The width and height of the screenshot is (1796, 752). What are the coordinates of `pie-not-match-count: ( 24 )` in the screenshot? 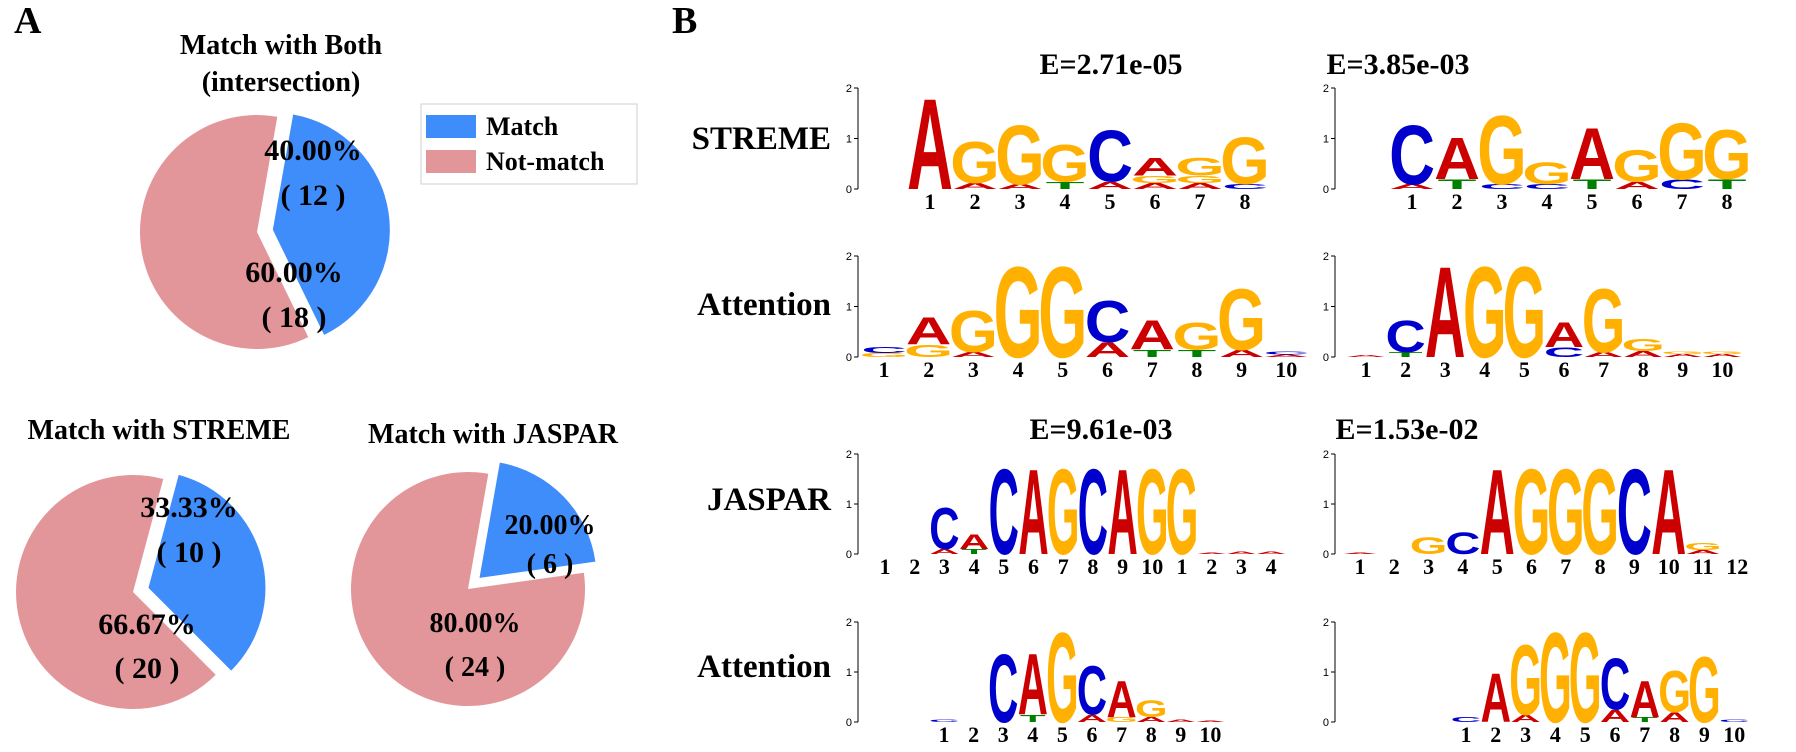 It's located at (475, 667).